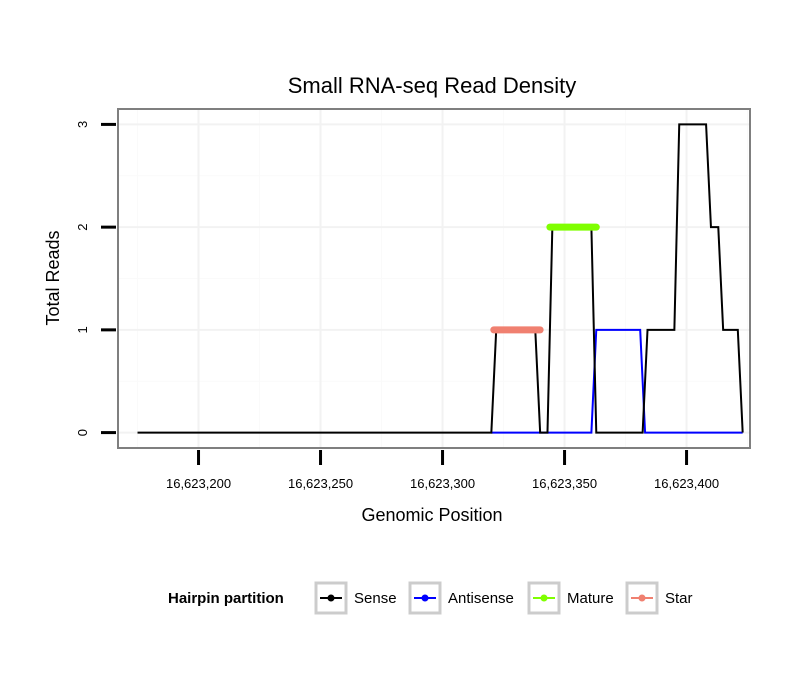 This screenshot has width=810, height=690. Describe the element at coordinates (82, 124) in the screenshot. I see `y-tick-label: 3` at that location.